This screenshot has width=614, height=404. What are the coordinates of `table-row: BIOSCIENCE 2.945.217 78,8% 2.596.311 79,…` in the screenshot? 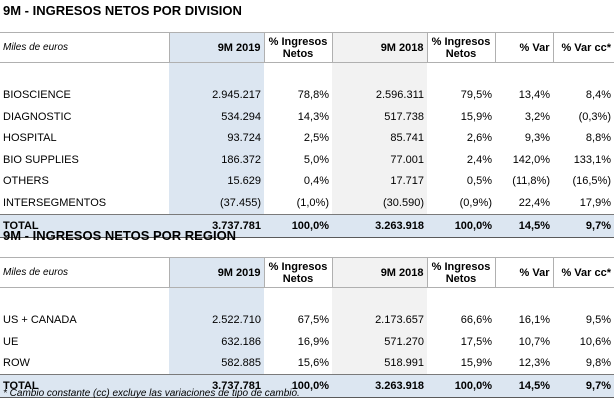 It's located at (307, 95).